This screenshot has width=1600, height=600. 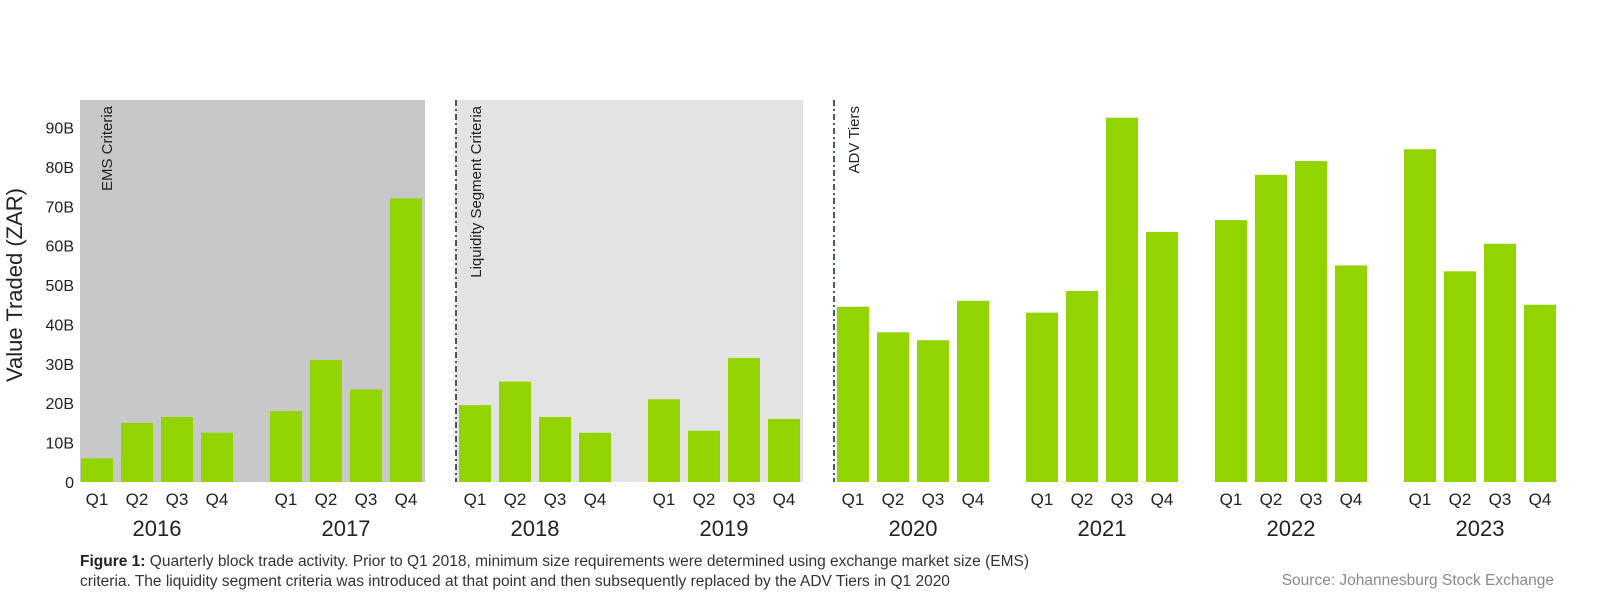 What do you see at coordinates (1102, 528) in the screenshot?
I see `x-tick-label-year: 2021` at bounding box center [1102, 528].